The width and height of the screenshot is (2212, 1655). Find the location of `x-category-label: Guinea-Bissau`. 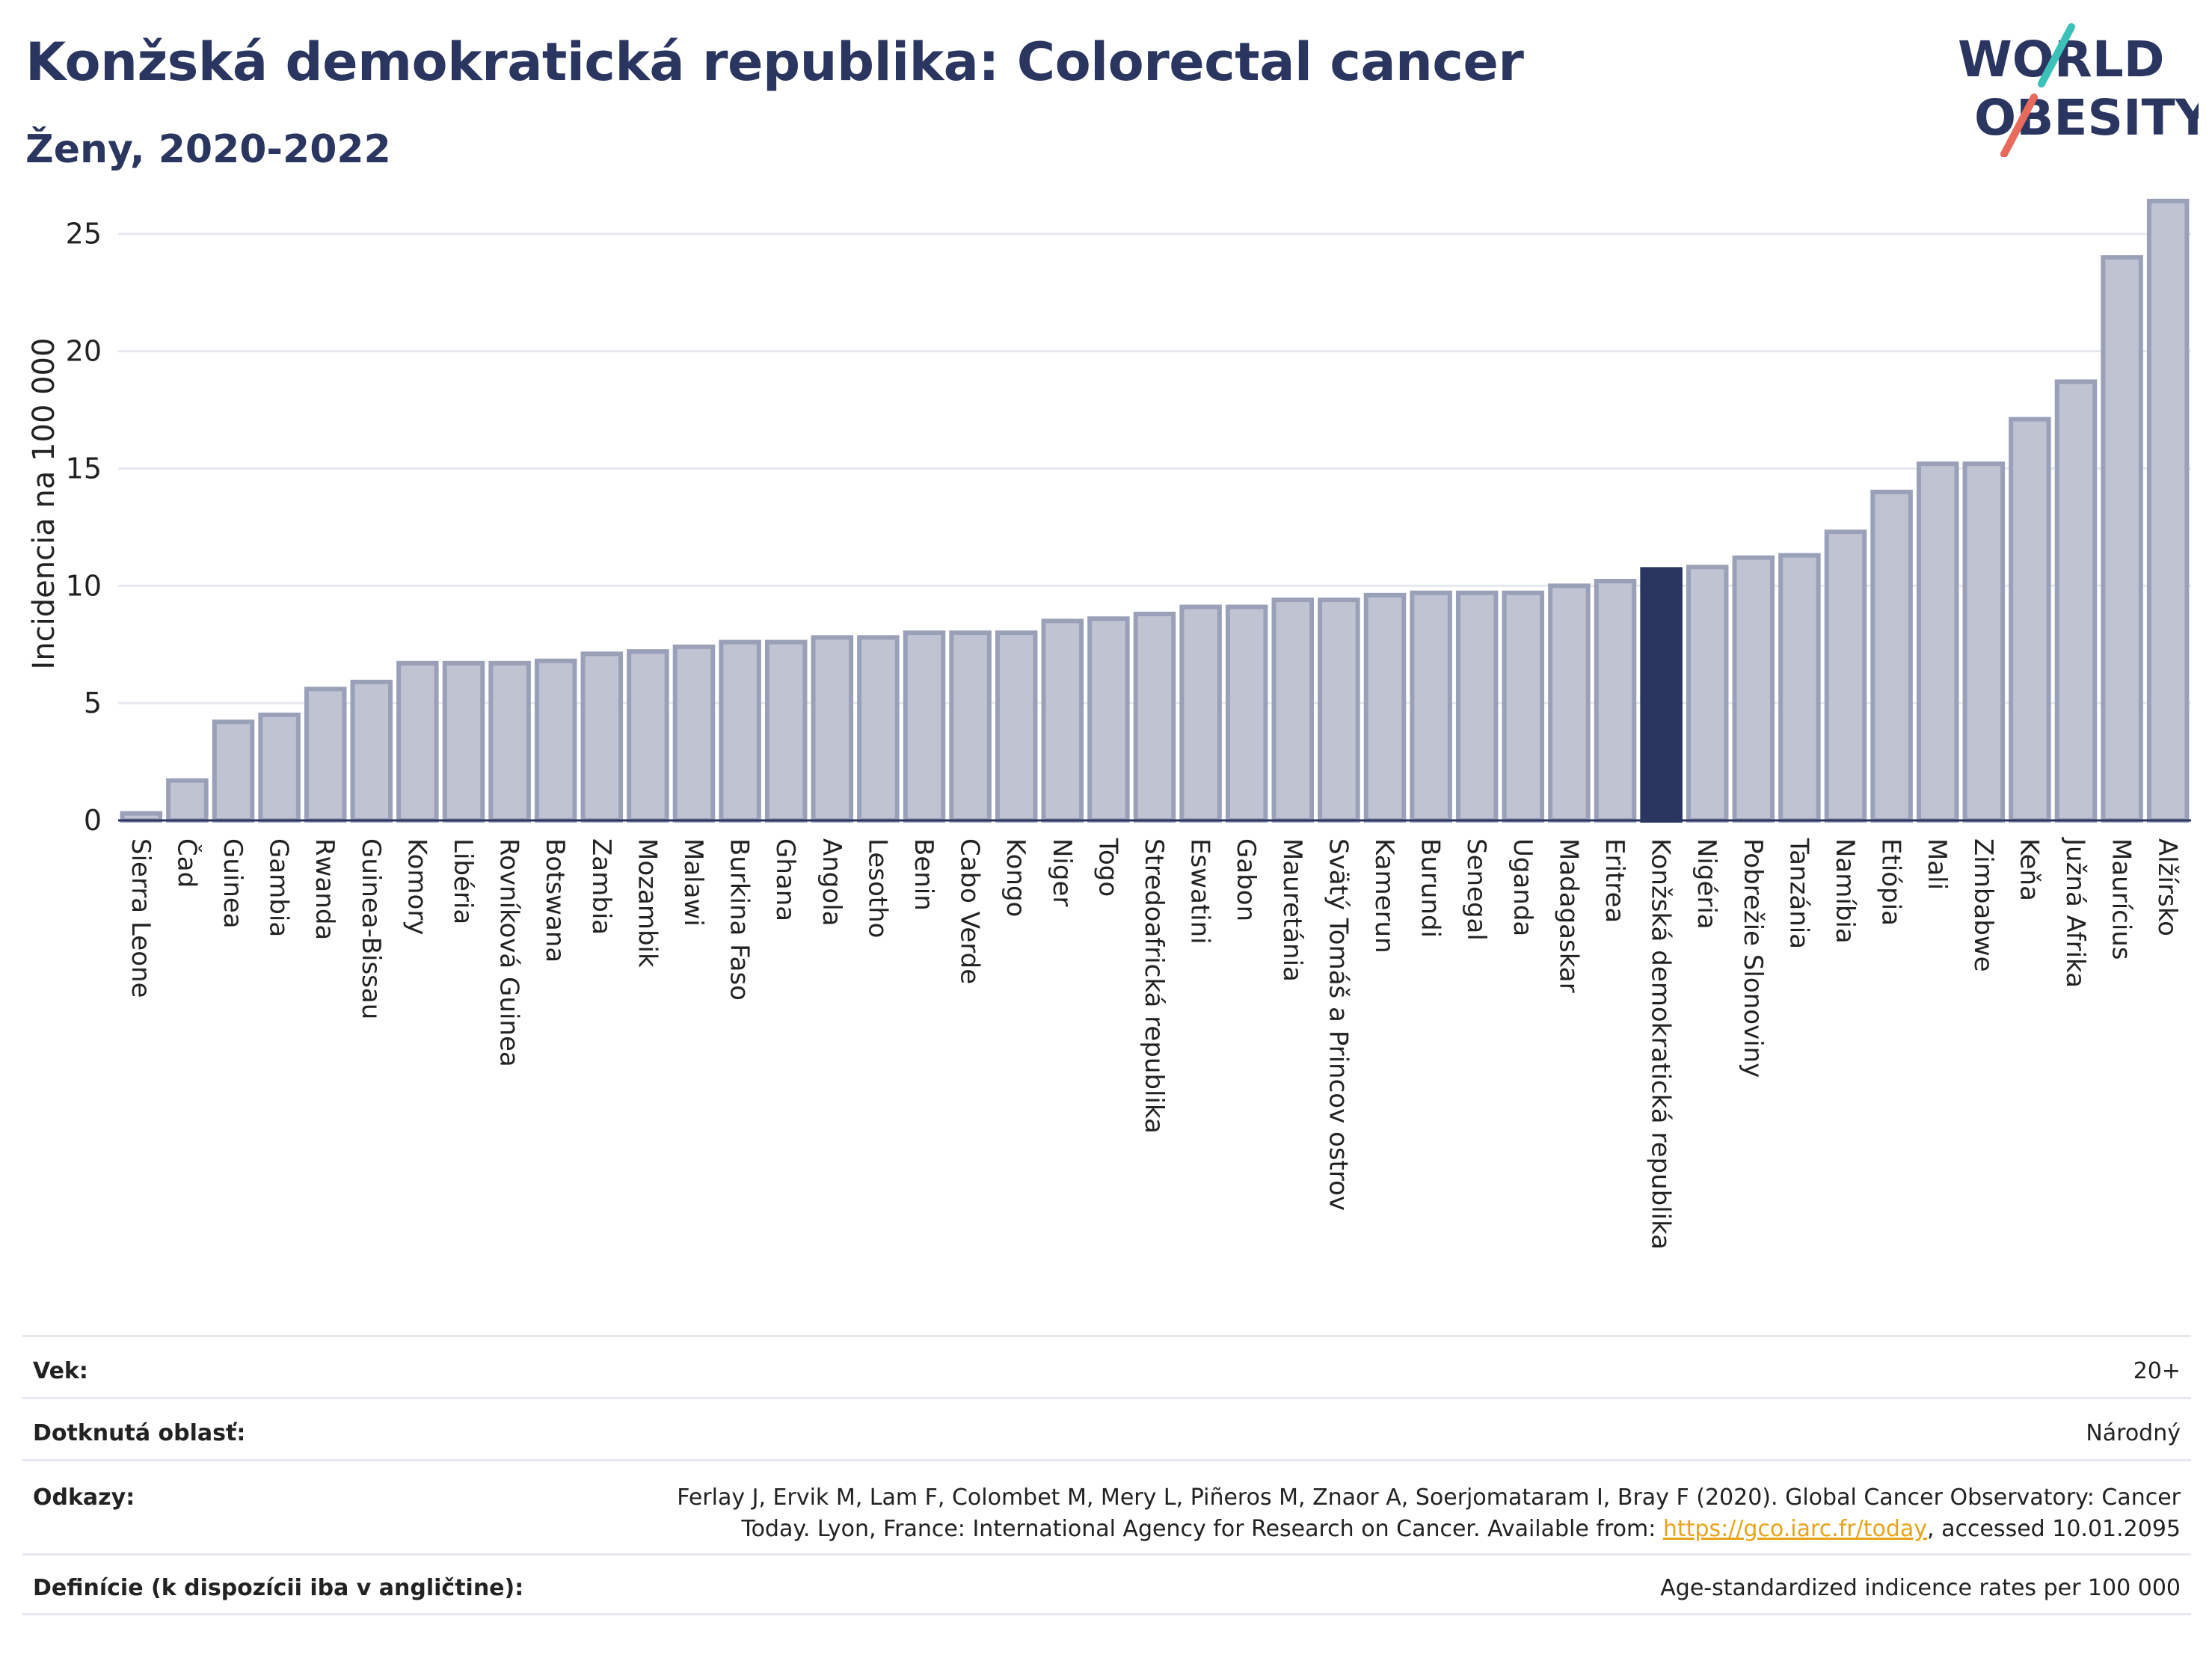

x-category-label: Guinea-Bissau is located at coordinates (371, 928).